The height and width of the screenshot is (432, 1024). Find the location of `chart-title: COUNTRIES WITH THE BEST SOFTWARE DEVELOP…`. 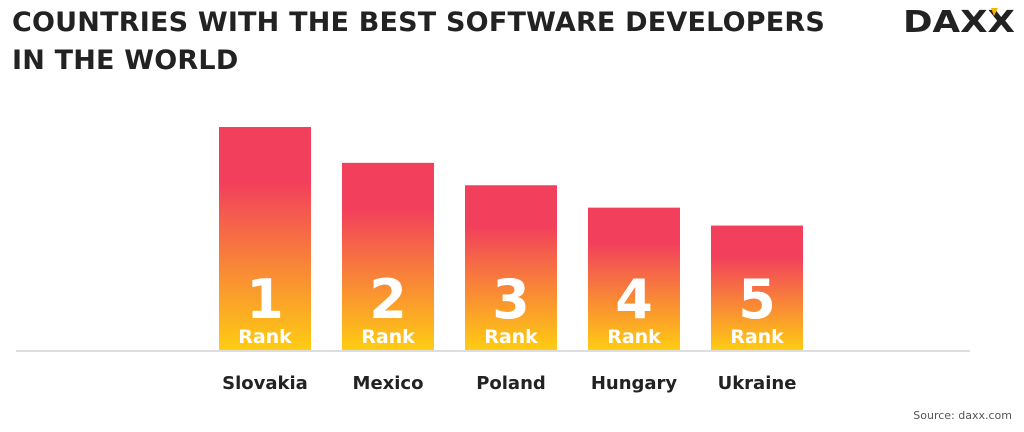

chart-title: COUNTRIES WITH THE BEST SOFTWARE DEVELOP… is located at coordinates (442, 42).